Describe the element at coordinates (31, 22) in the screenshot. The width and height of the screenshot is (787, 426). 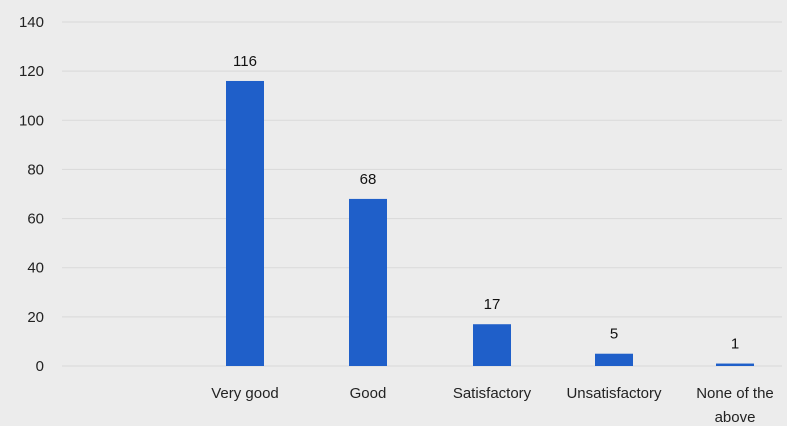
I see `y-tick-label: 140` at that location.